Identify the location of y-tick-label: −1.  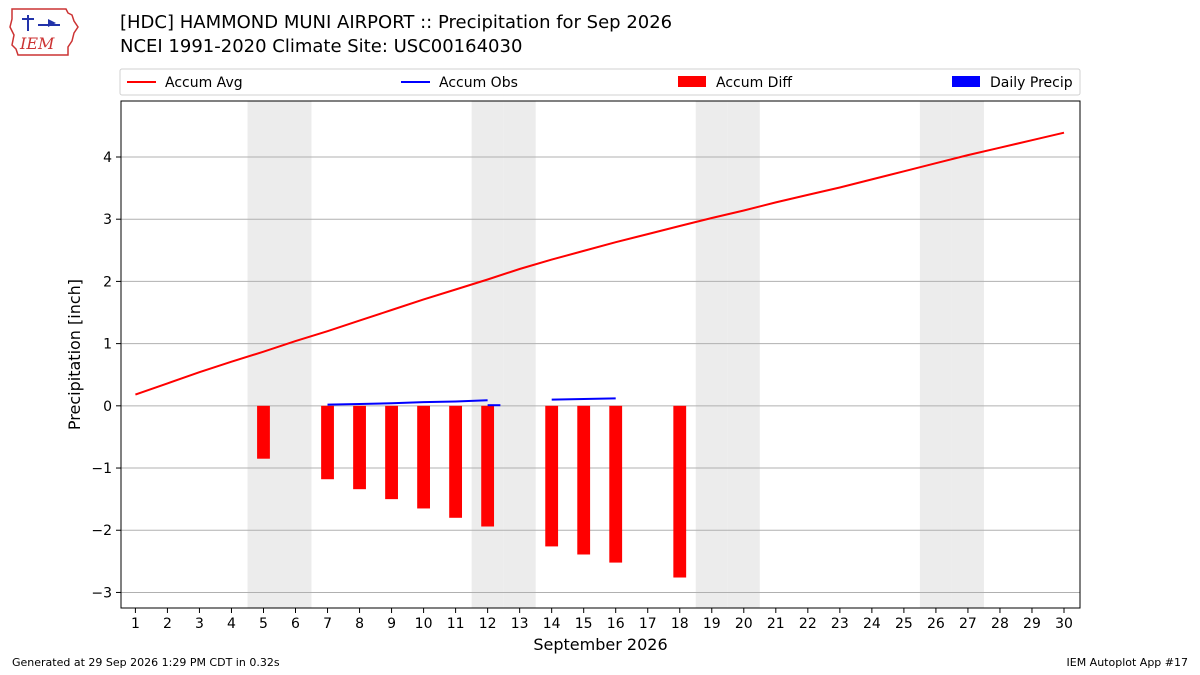
(101, 469).